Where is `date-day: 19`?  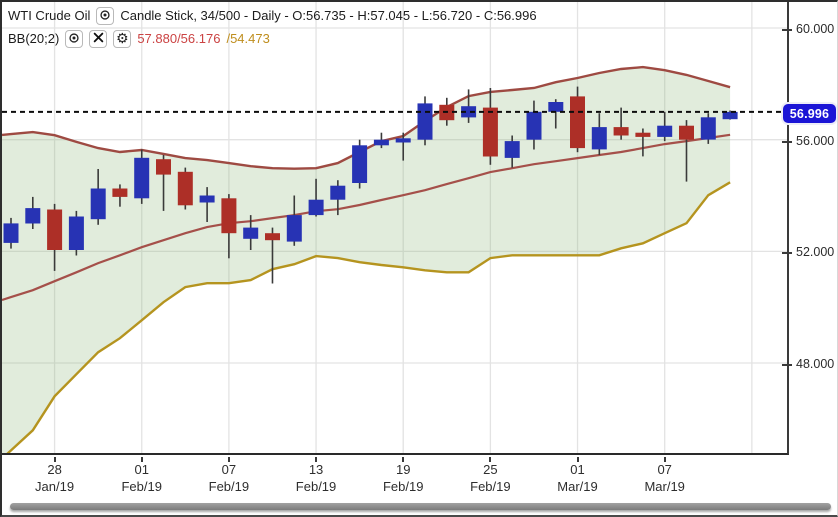
date-day: 19 is located at coordinates (403, 469).